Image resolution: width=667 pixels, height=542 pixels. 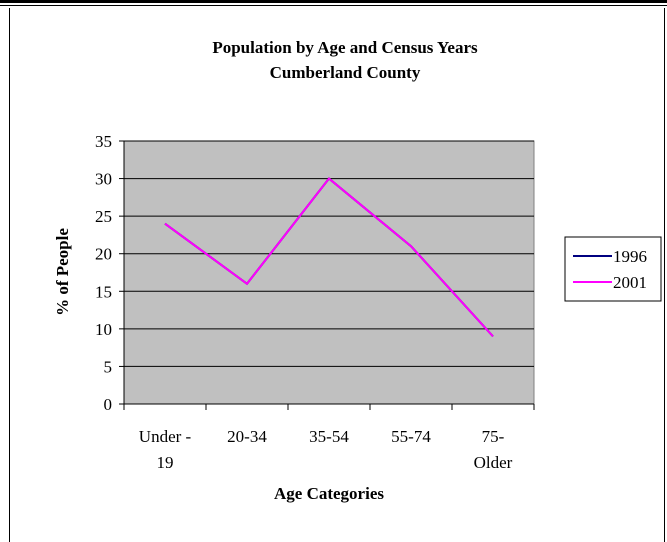 What do you see at coordinates (103, 291) in the screenshot?
I see `y-tick-label-15: 15` at bounding box center [103, 291].